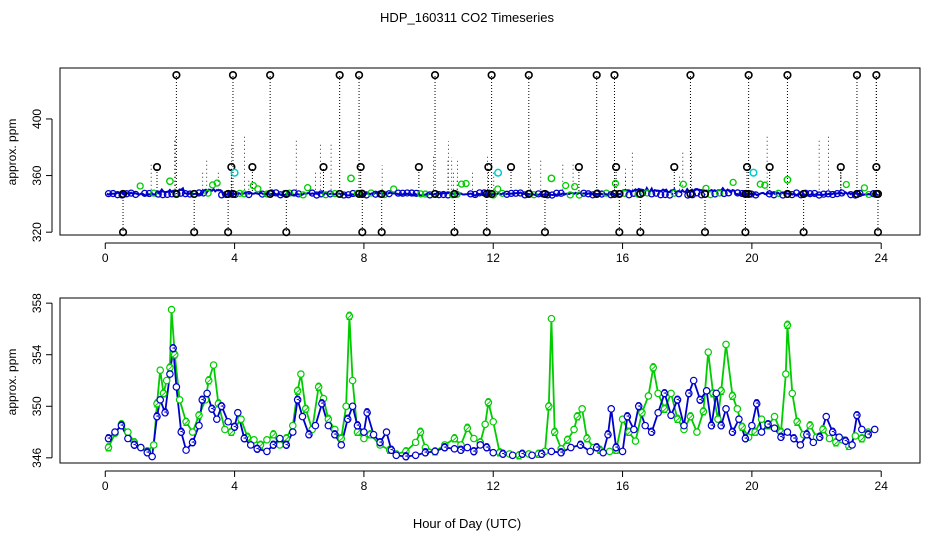 The image size is (936, 540). What do you see at coordinates (381, 232) in the screenshot?
I see `black-low-point` at bounding box center [381, 232].